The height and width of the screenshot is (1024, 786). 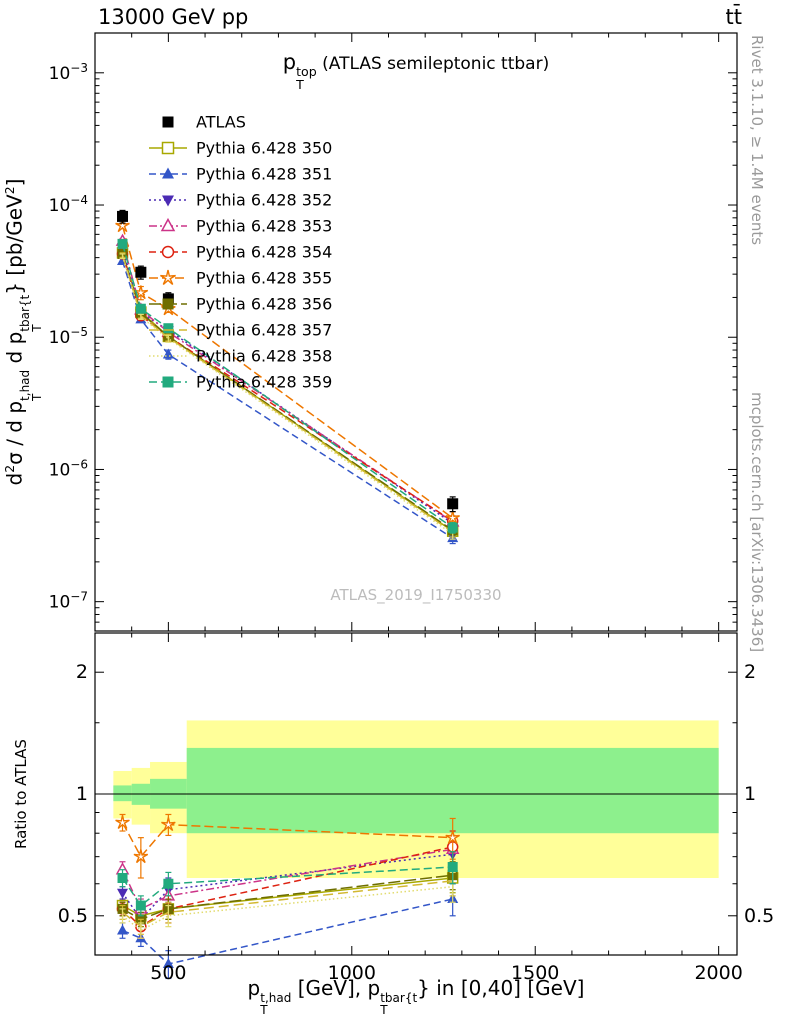 What do you see at coordinates (264, 226) in the screenshot?
I see `legend-label: Pythia 6.428 353` at bounding box center [264, 226].